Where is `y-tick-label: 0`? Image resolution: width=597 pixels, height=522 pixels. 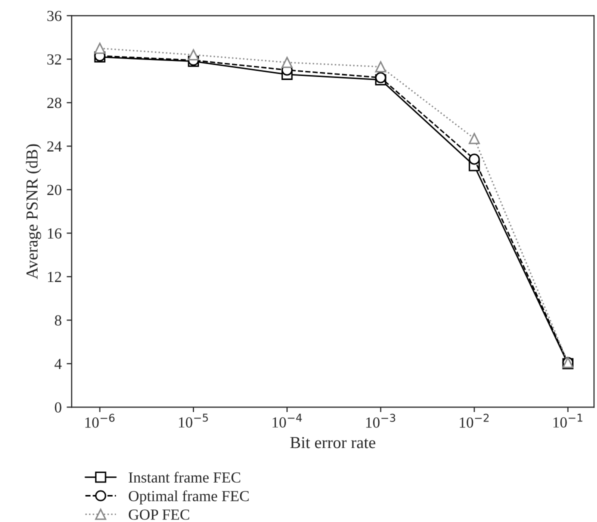 y-tick-label: 0 is located at coordinates (58, 407).